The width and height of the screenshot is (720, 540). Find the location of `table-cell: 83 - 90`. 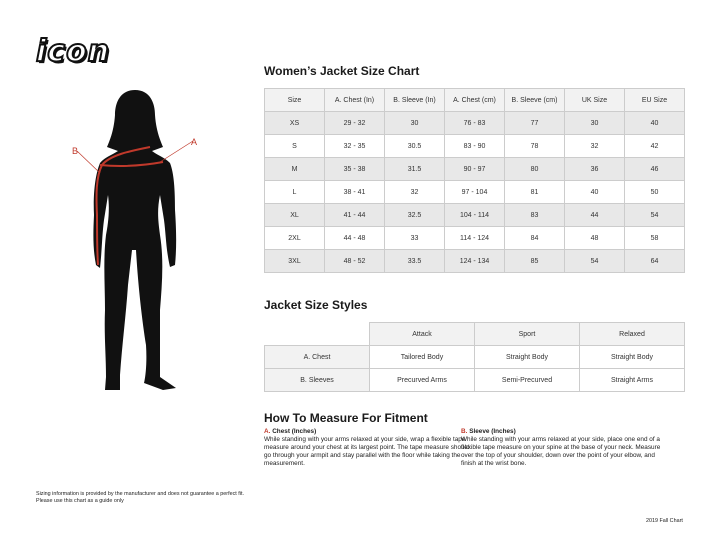

table-cell: 83 - 90 is located at coordinates (474, 146).